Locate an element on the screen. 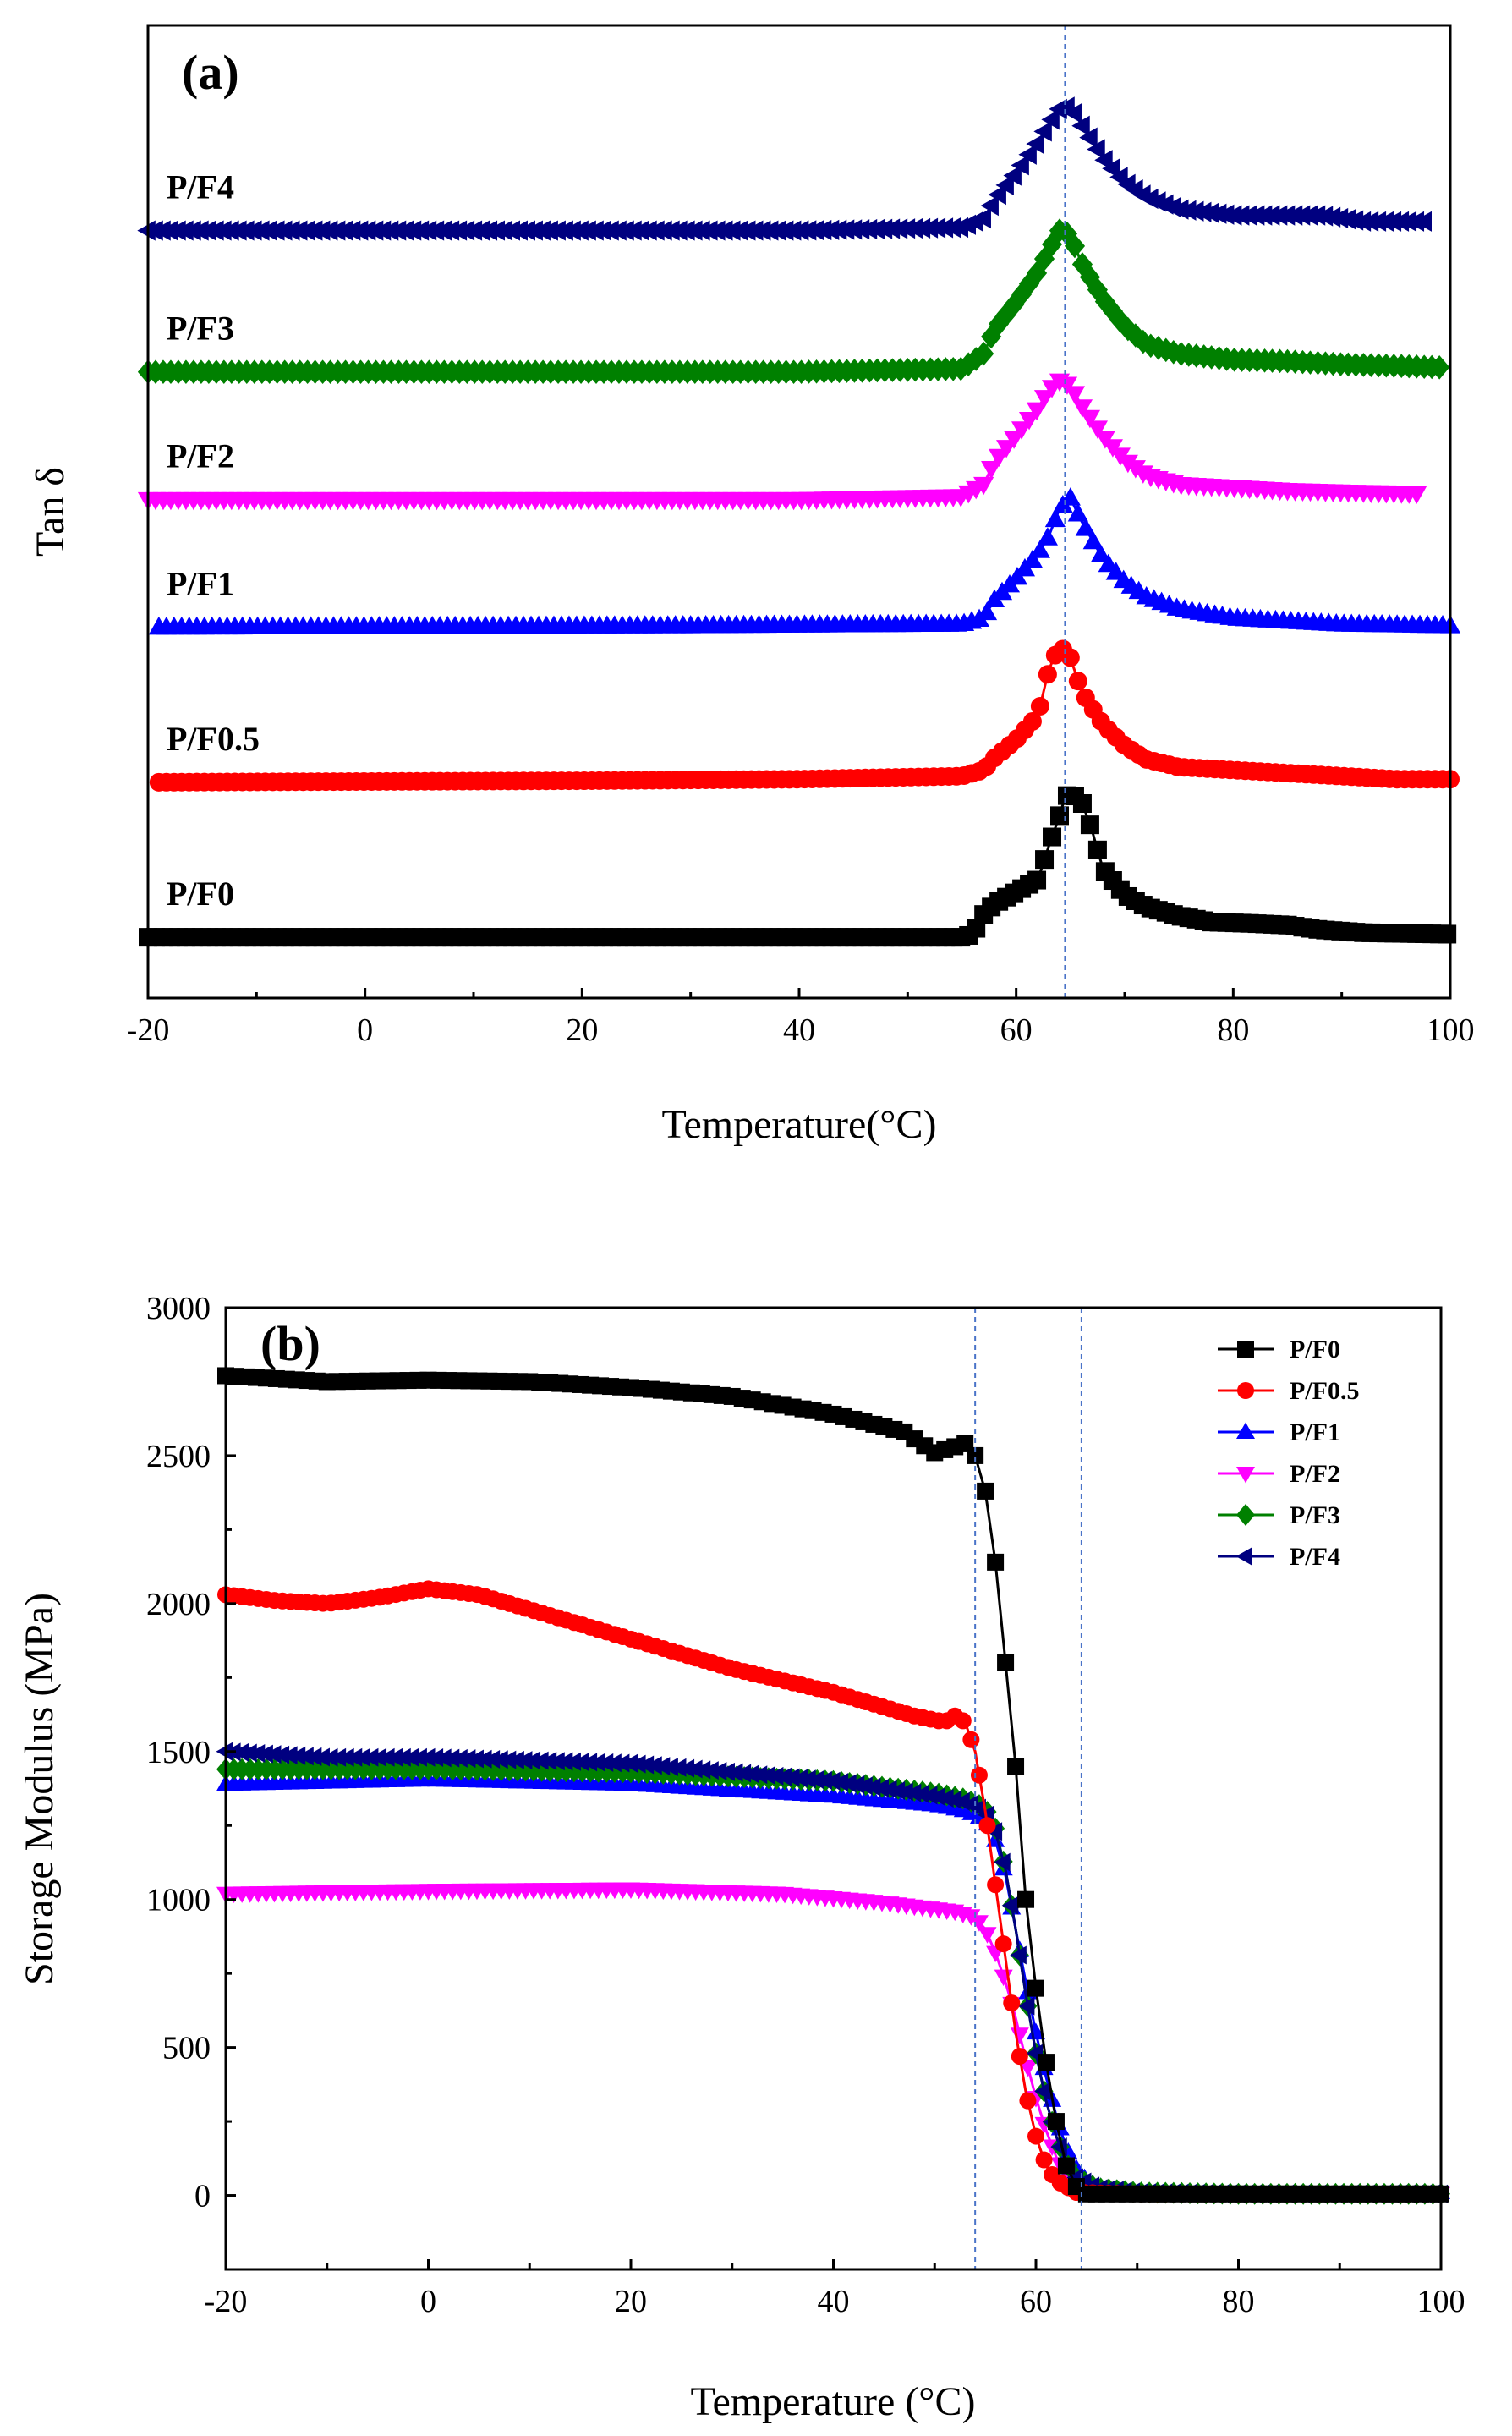 The image size is (1512, 2436). series-label: P/F0 is located at coordinates (200, 894).